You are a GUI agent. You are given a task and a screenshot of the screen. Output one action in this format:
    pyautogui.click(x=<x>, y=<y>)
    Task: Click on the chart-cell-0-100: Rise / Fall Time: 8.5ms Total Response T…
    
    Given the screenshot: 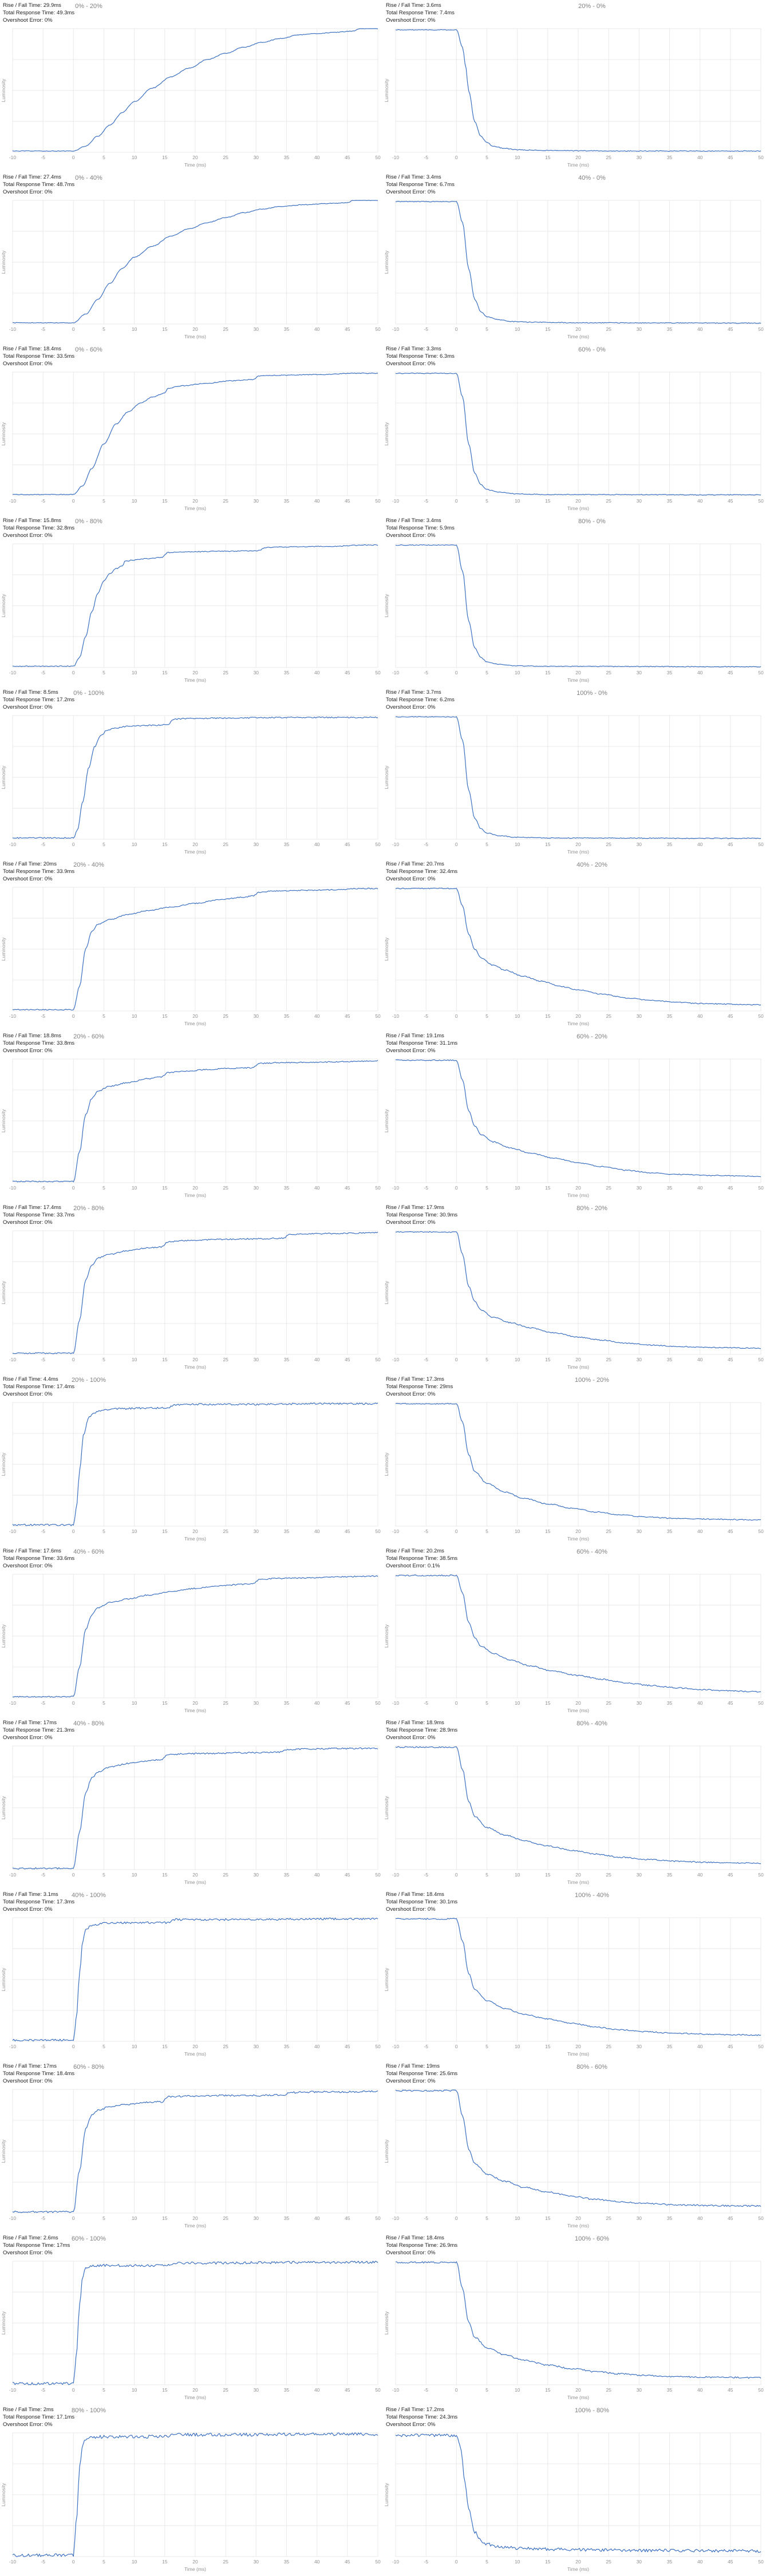 What is the action you would take?
    pyautogui.click(x=191, y=773)
    